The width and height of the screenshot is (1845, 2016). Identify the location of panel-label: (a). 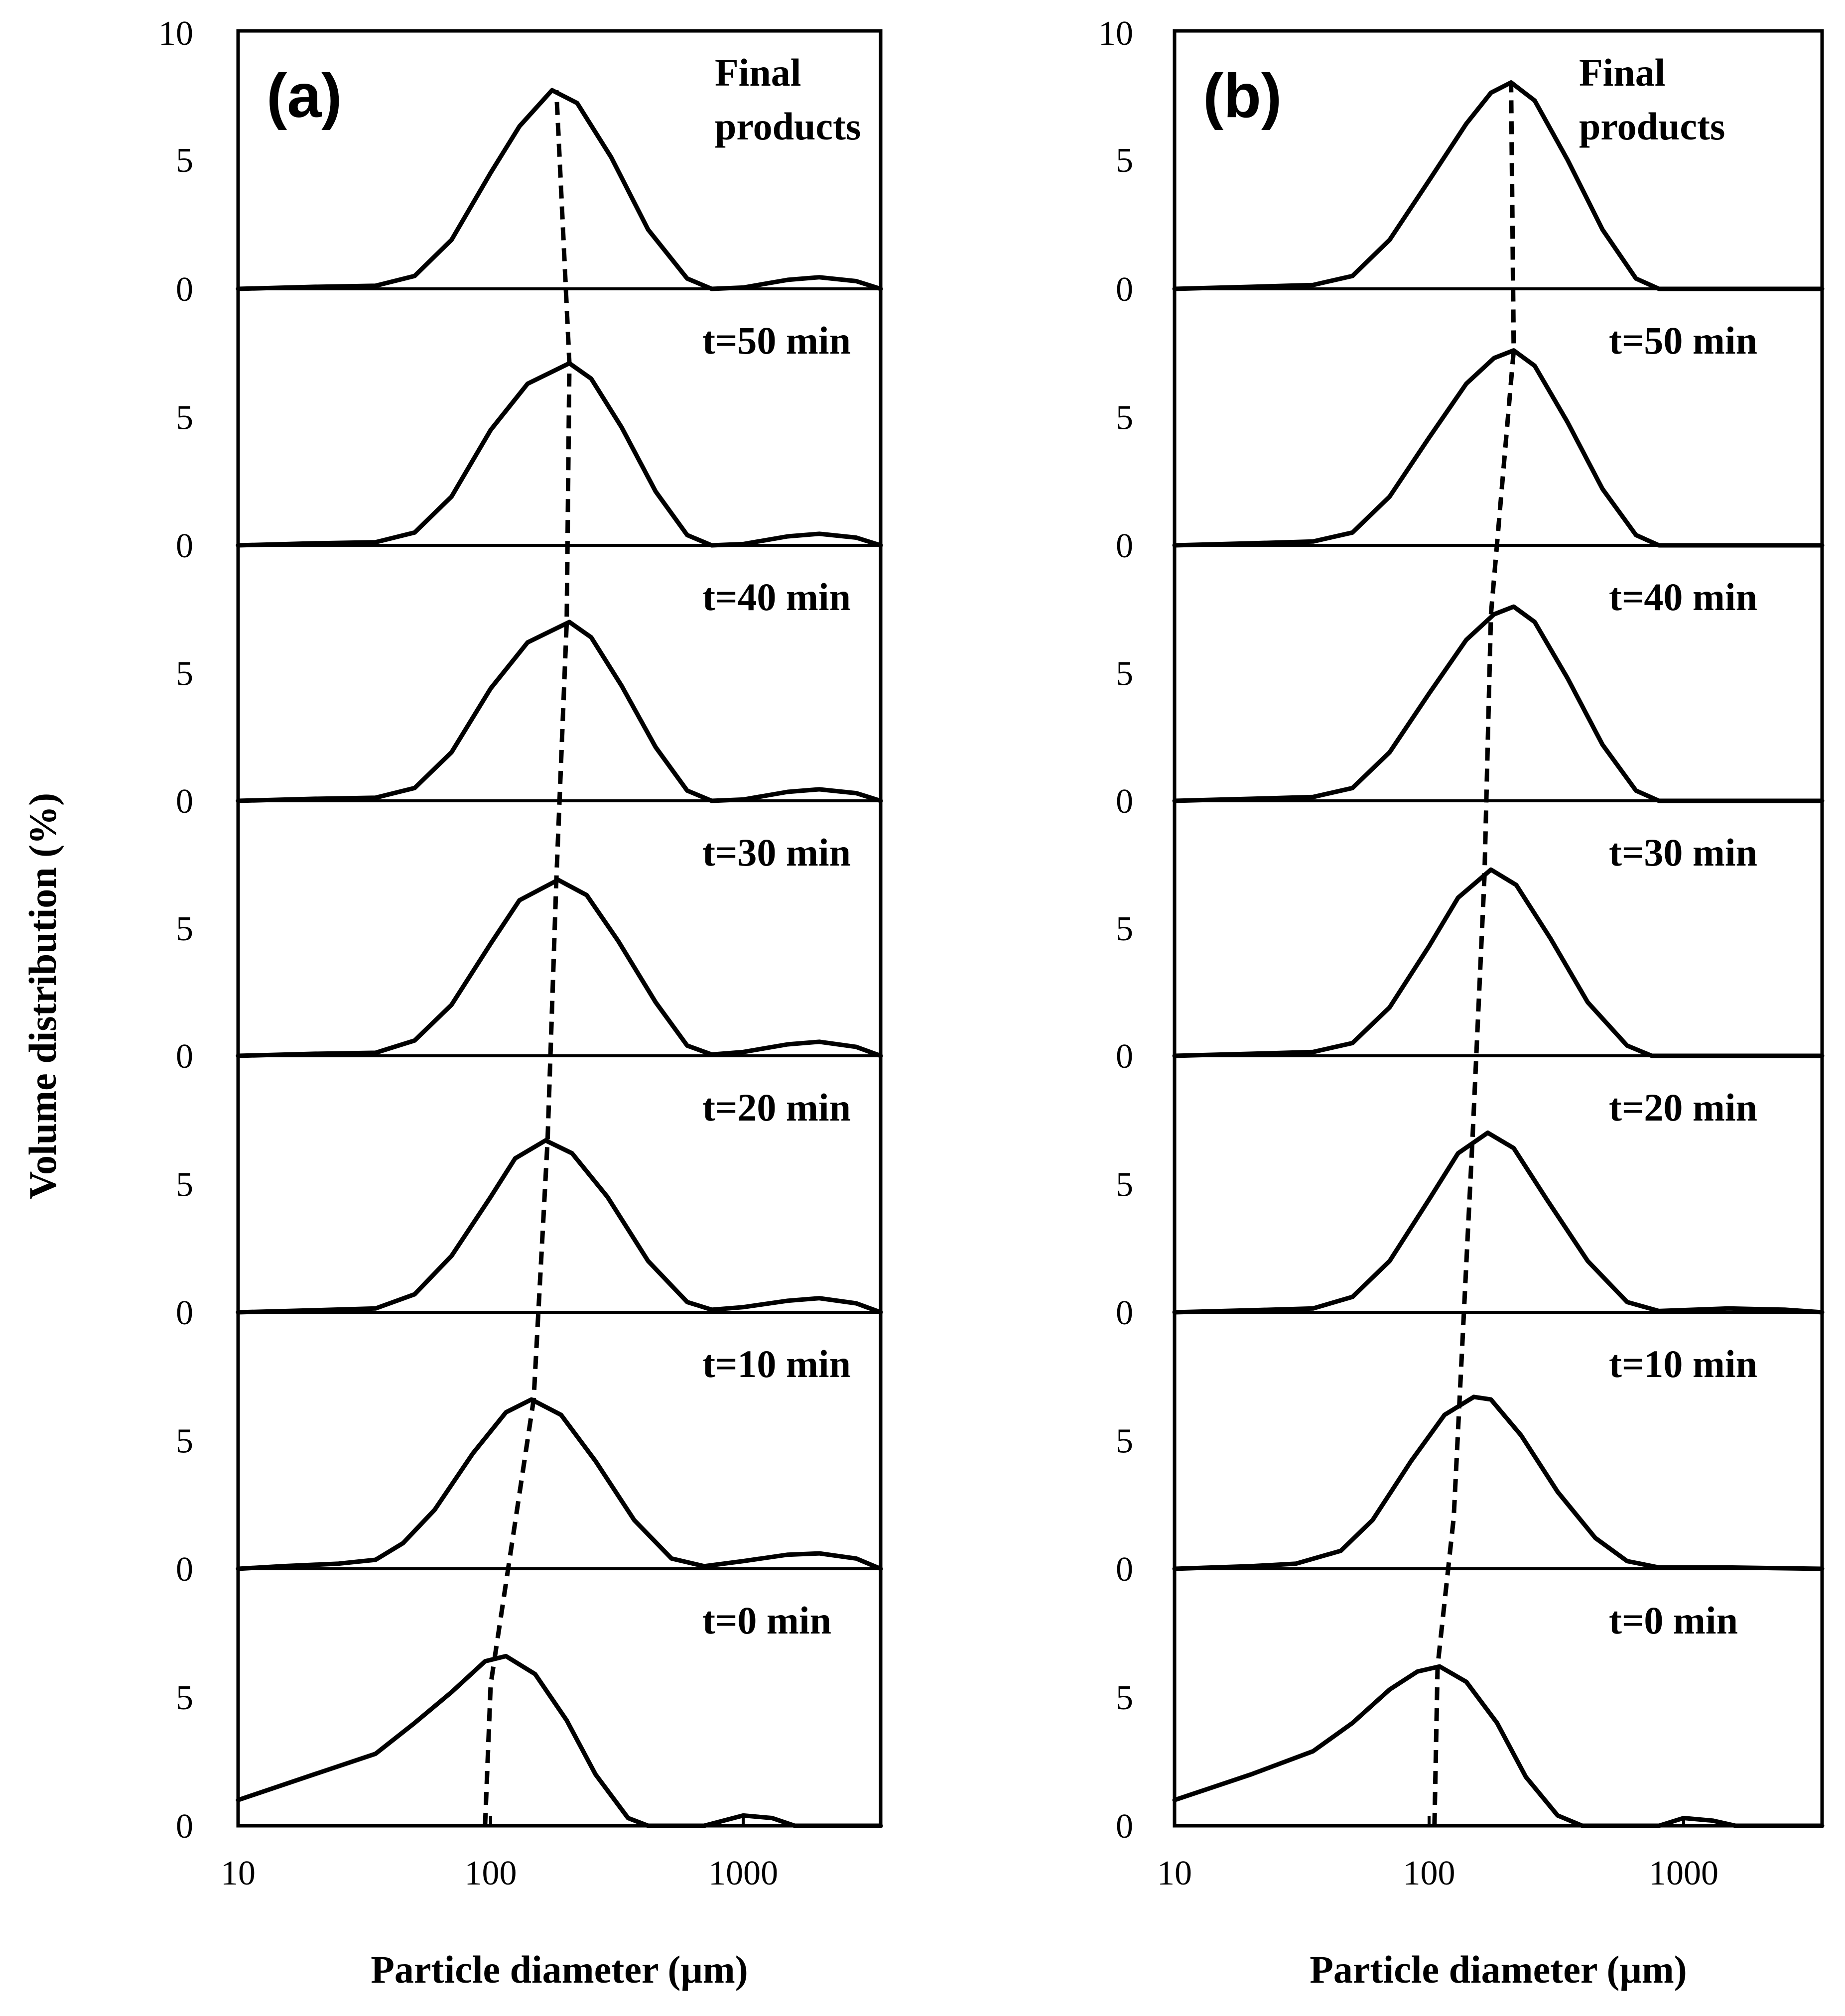
(304, 96).